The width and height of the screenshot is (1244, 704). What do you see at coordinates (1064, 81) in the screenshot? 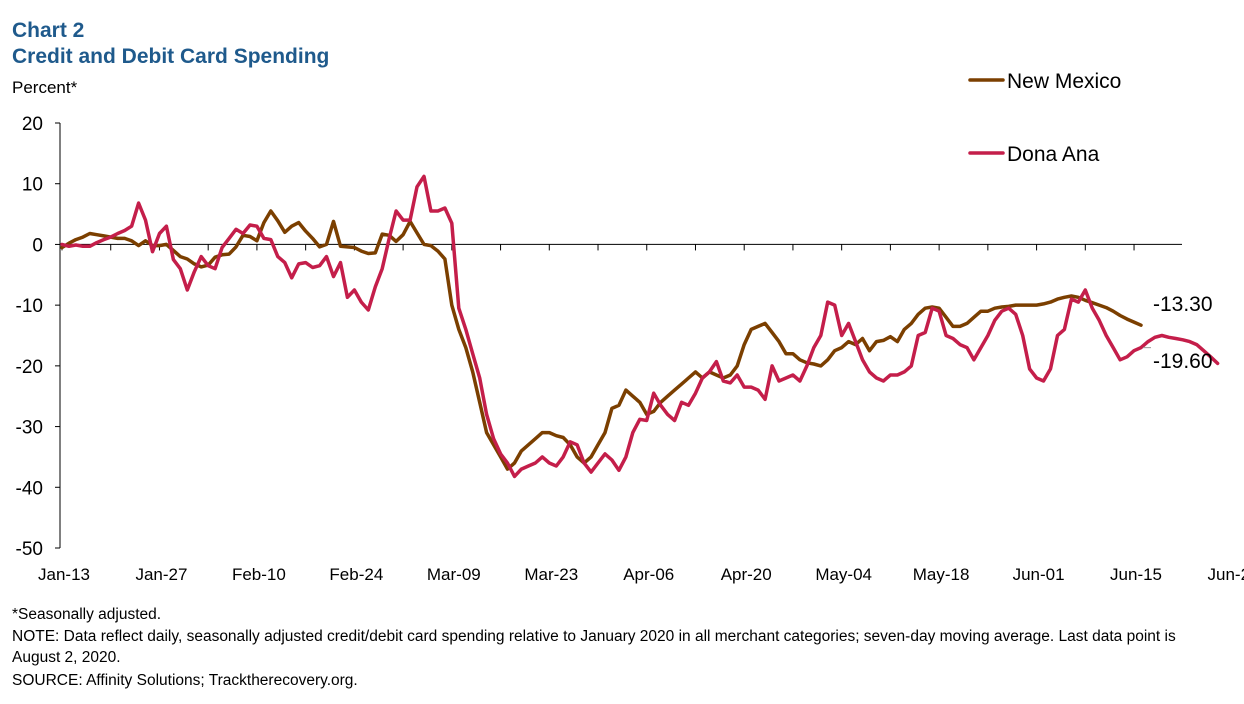
I see `legend-label-new-mexico: New Mexico` at bounding box center [1064, 81].